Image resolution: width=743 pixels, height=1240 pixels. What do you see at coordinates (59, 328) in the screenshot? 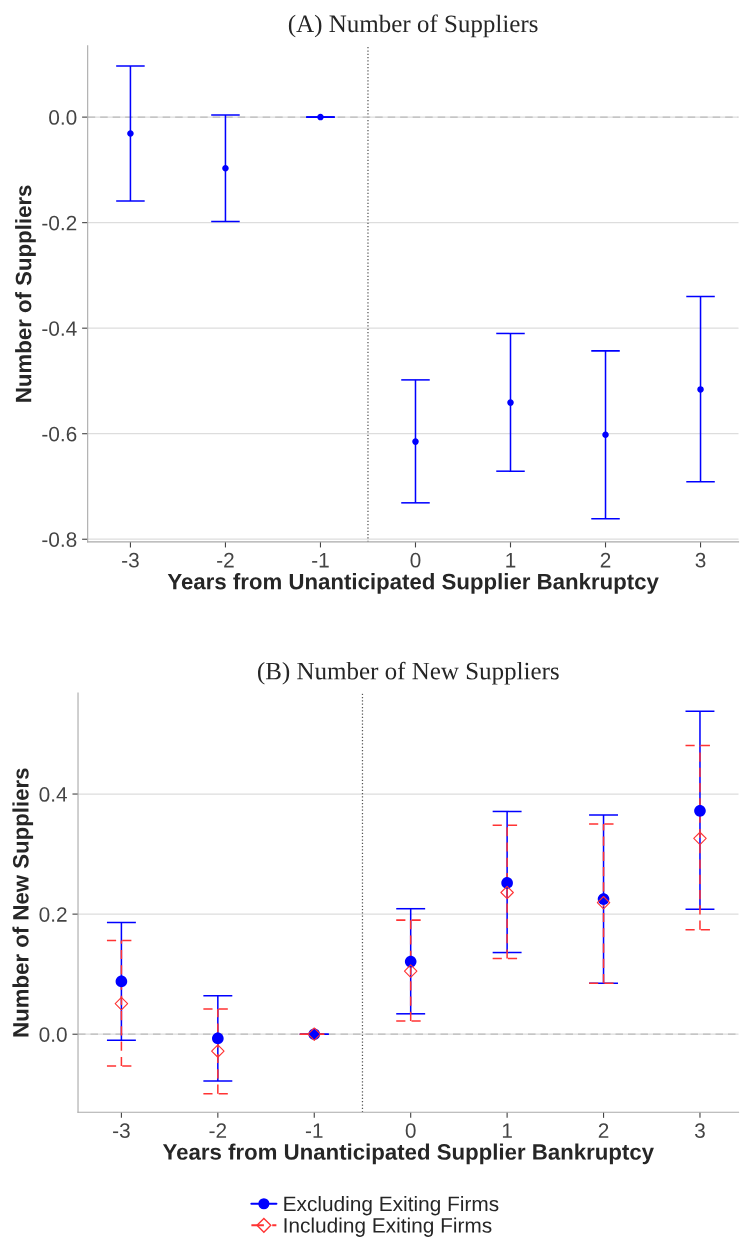
I see `y-tick-label: -0.4` at bounding box center [59, 328].